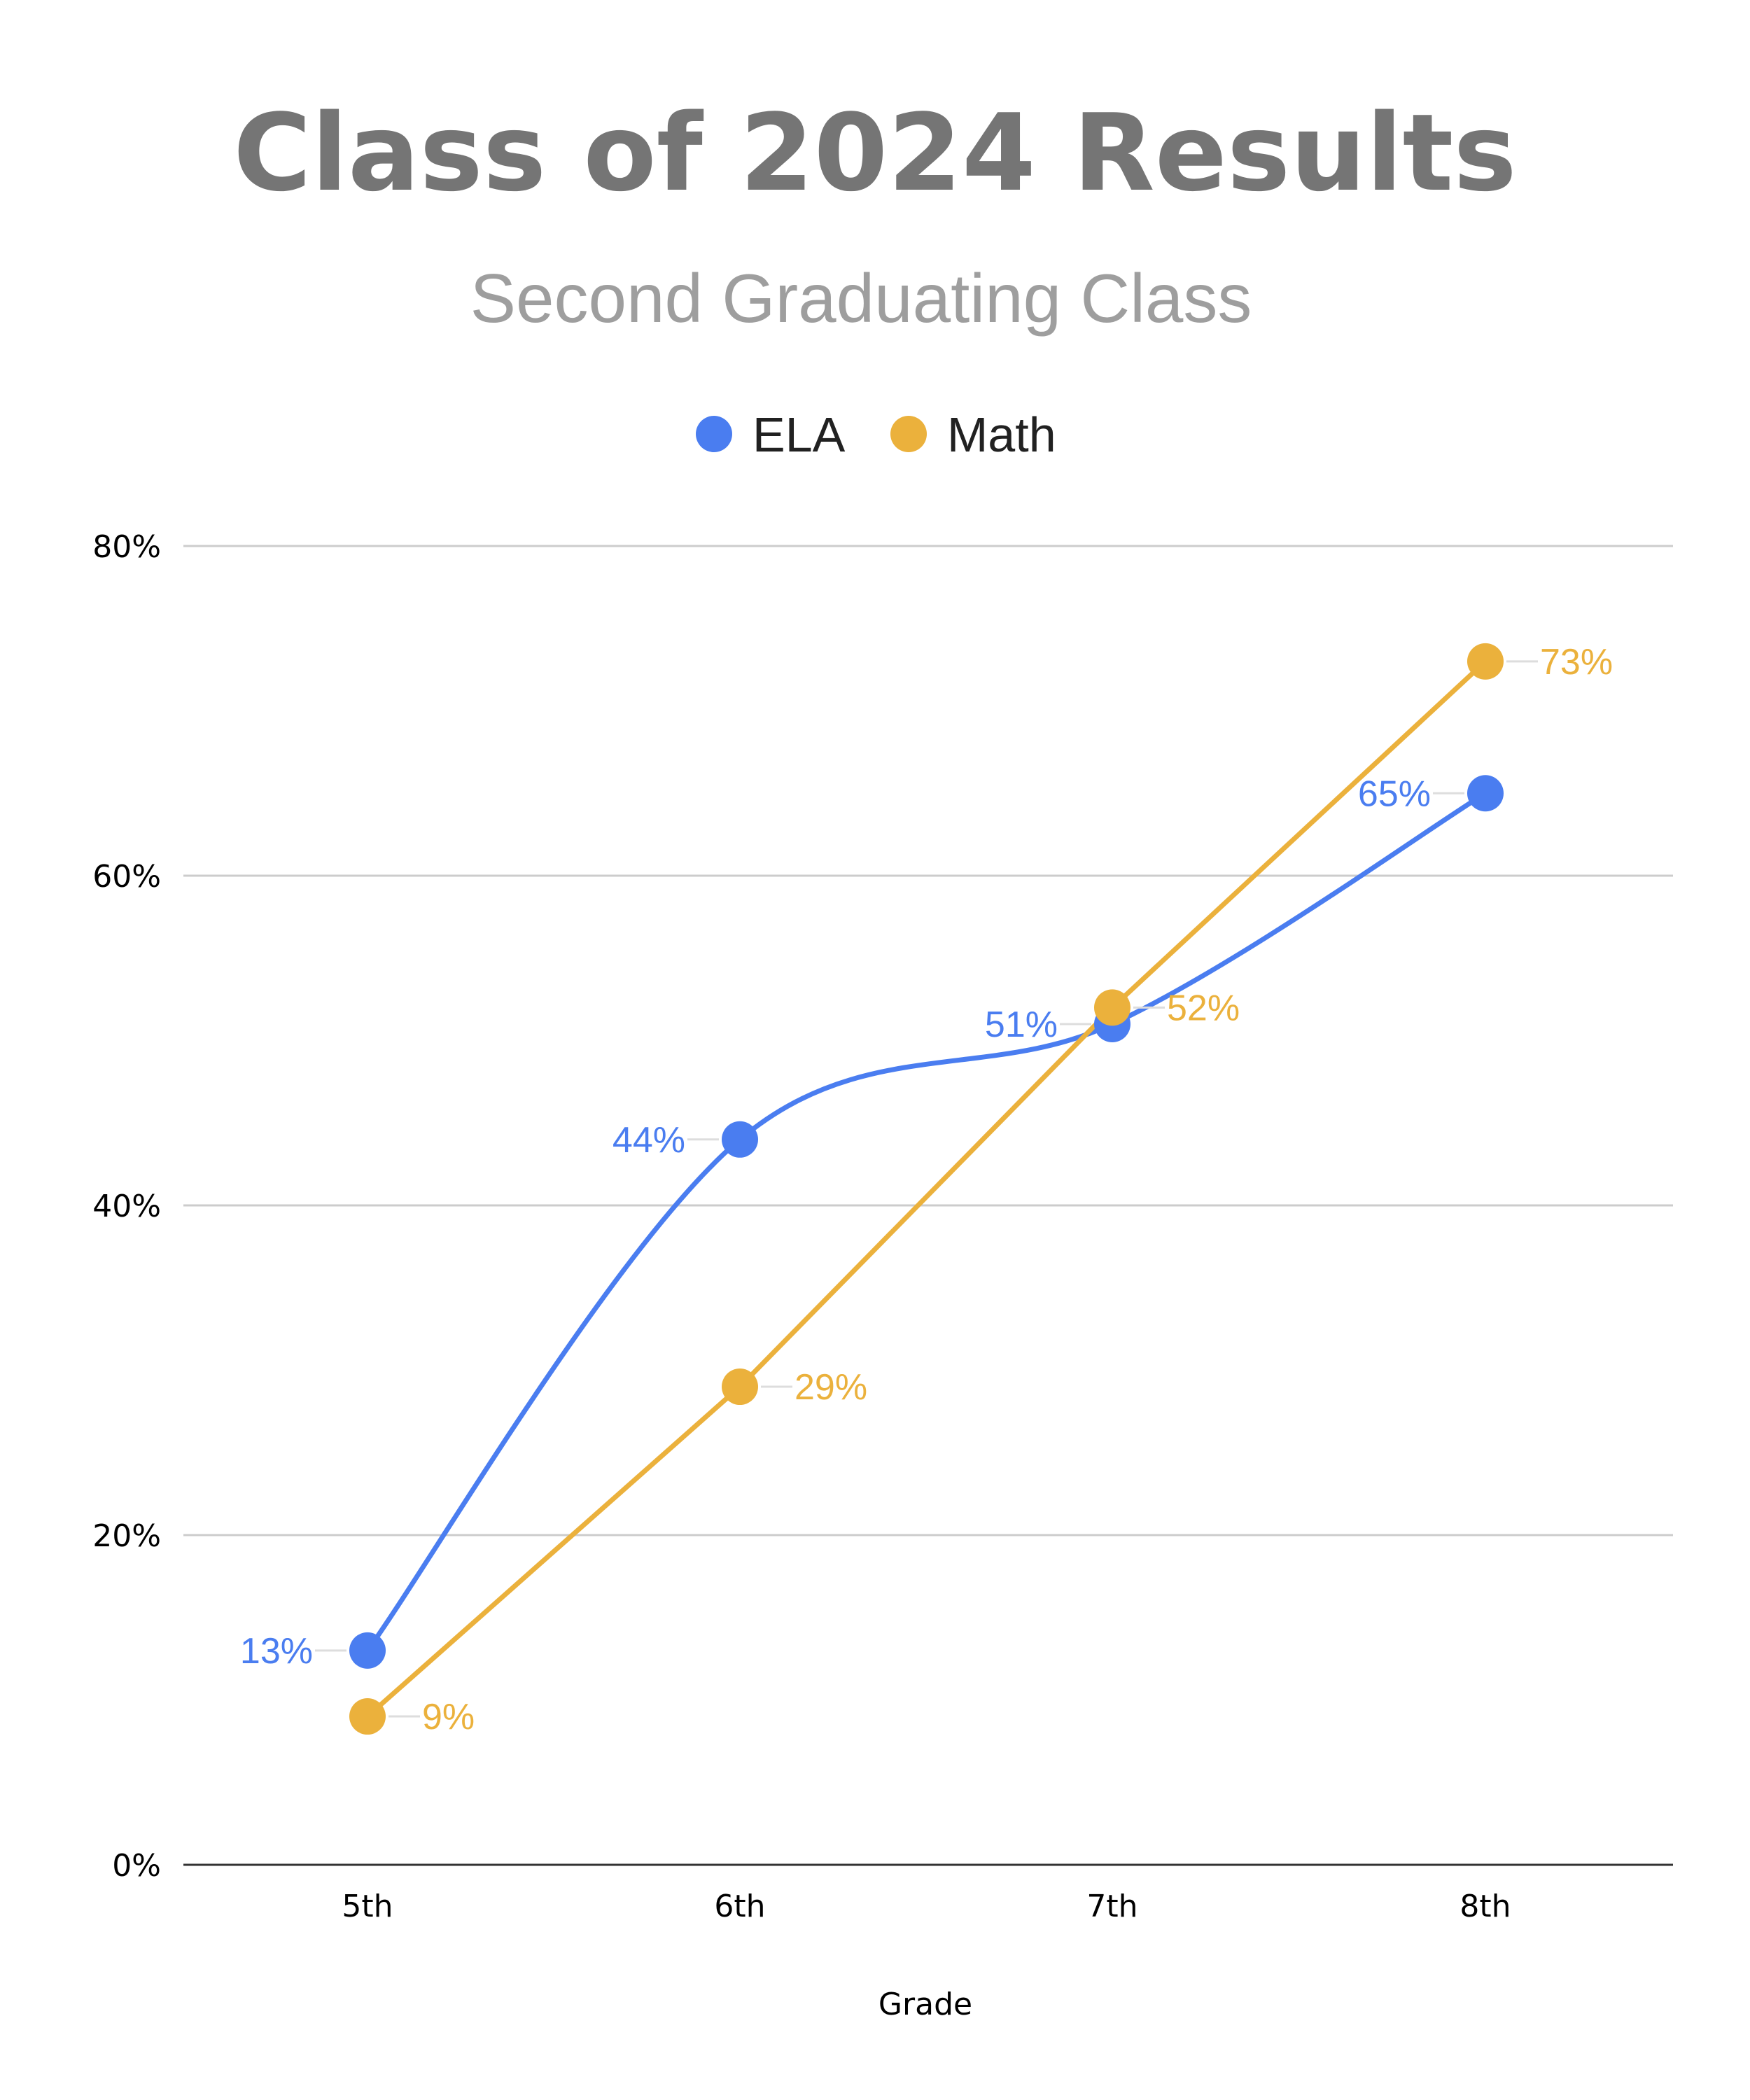 The height and width of the screenshot is (2100, 1750). What do you see at coordinates (861, 298) in the screenshot?
I see `chart-subtitle: Second Graduating Class` at bounding box center [861, 298].